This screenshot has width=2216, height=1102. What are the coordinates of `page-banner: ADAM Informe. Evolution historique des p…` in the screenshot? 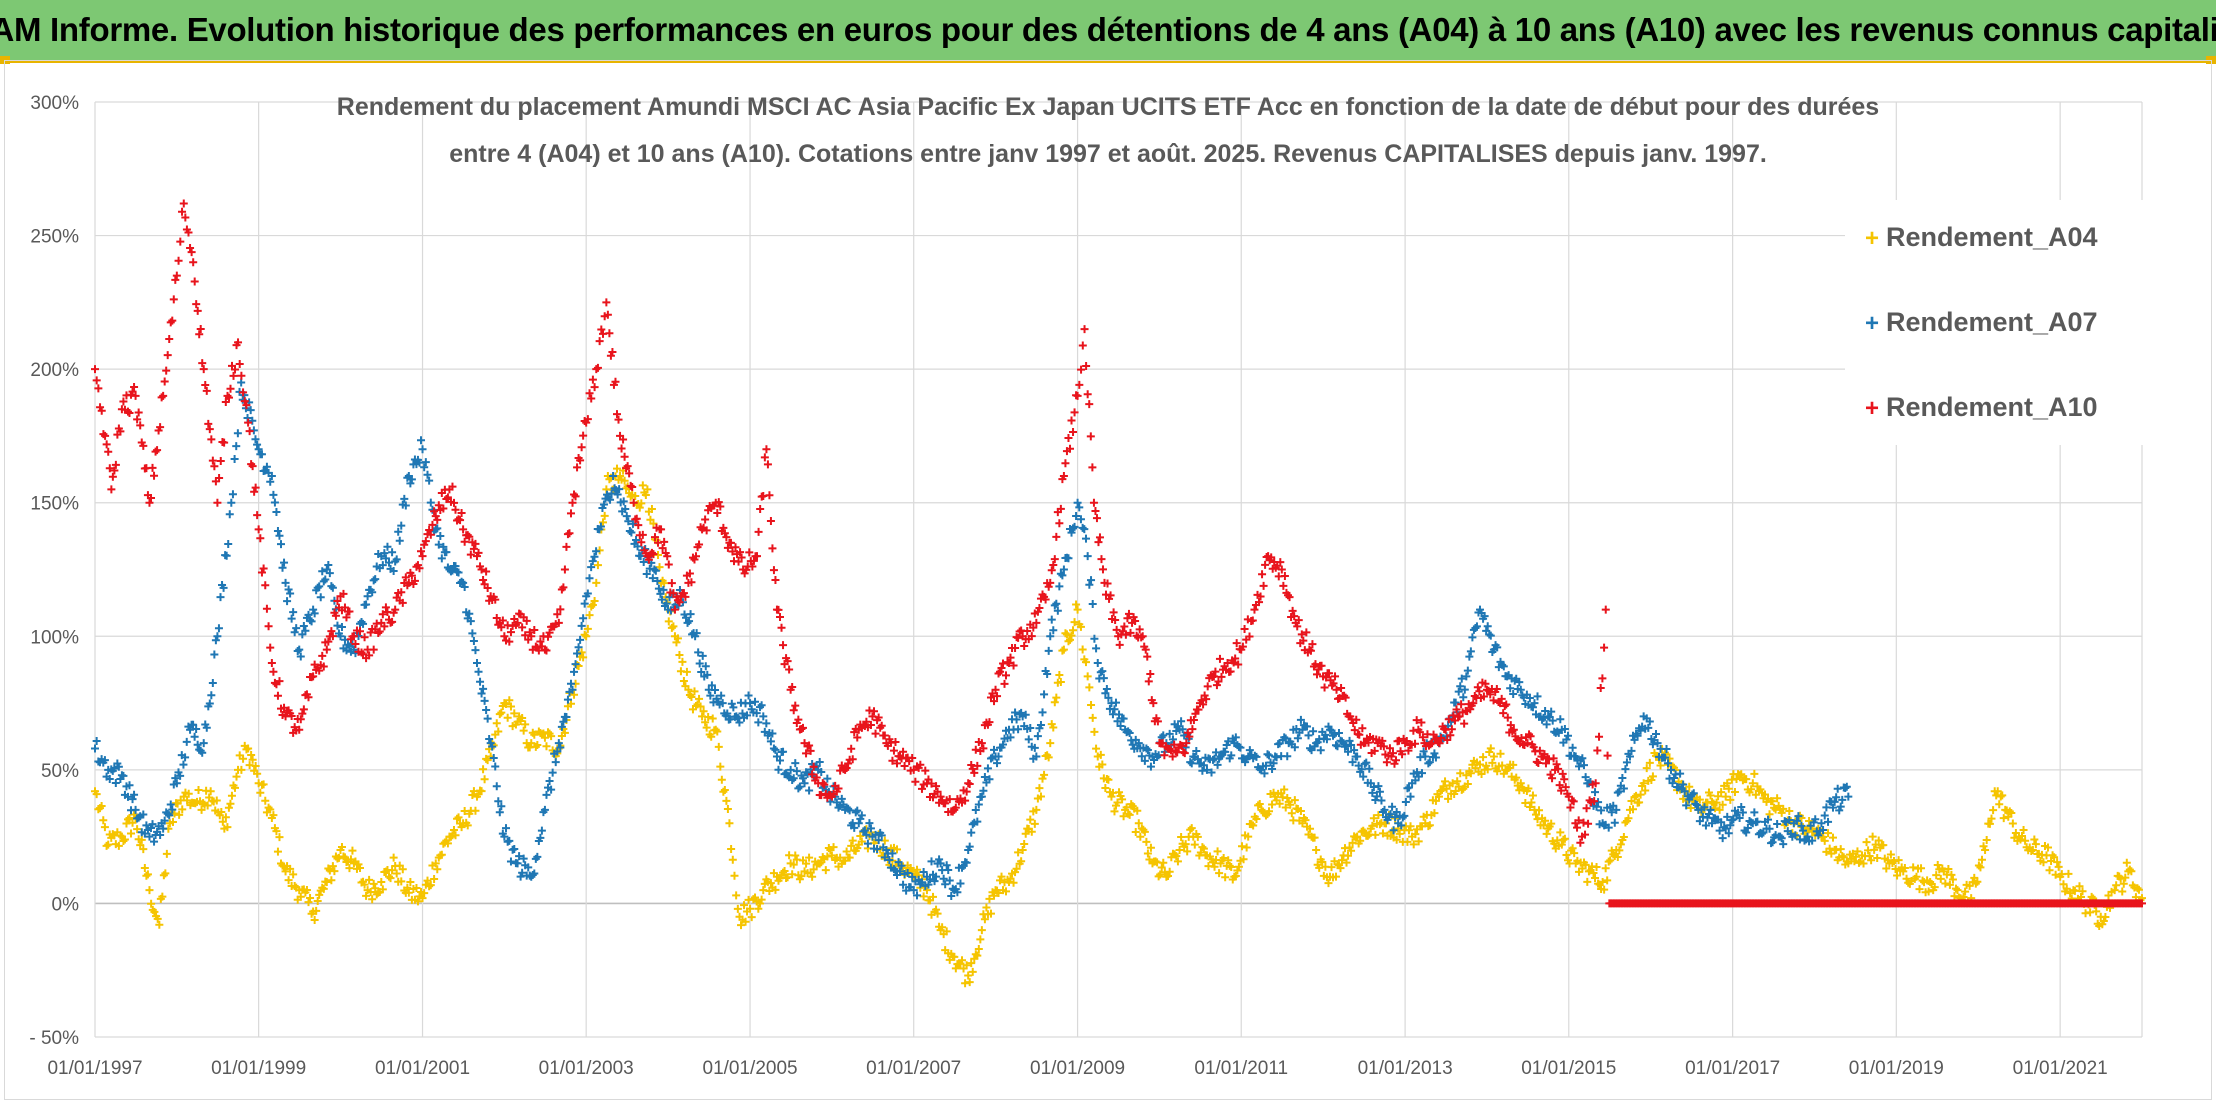 It's located at (1108, 31).